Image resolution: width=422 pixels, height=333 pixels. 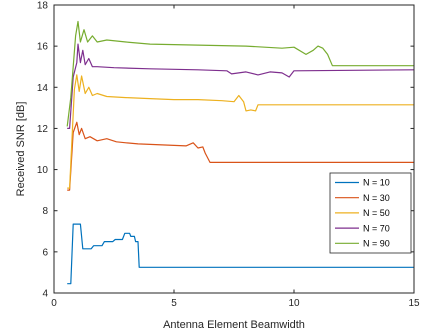 I want to click on legend-label: N = 30, so click(x=376, y=198).